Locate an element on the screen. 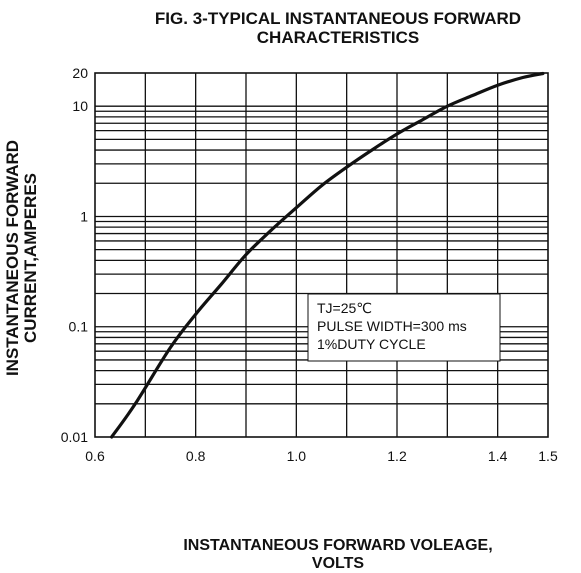 This screenshot has width=581, height=573. y-tick-label: 20 is located at coordinates (80, 73).